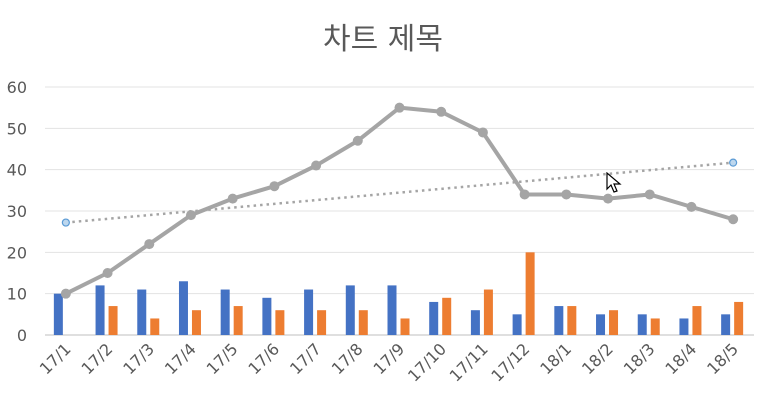  Describe the element at coordinates (180, 358) in the screenshot. I see `x-tick-label: 17/4` at that location.